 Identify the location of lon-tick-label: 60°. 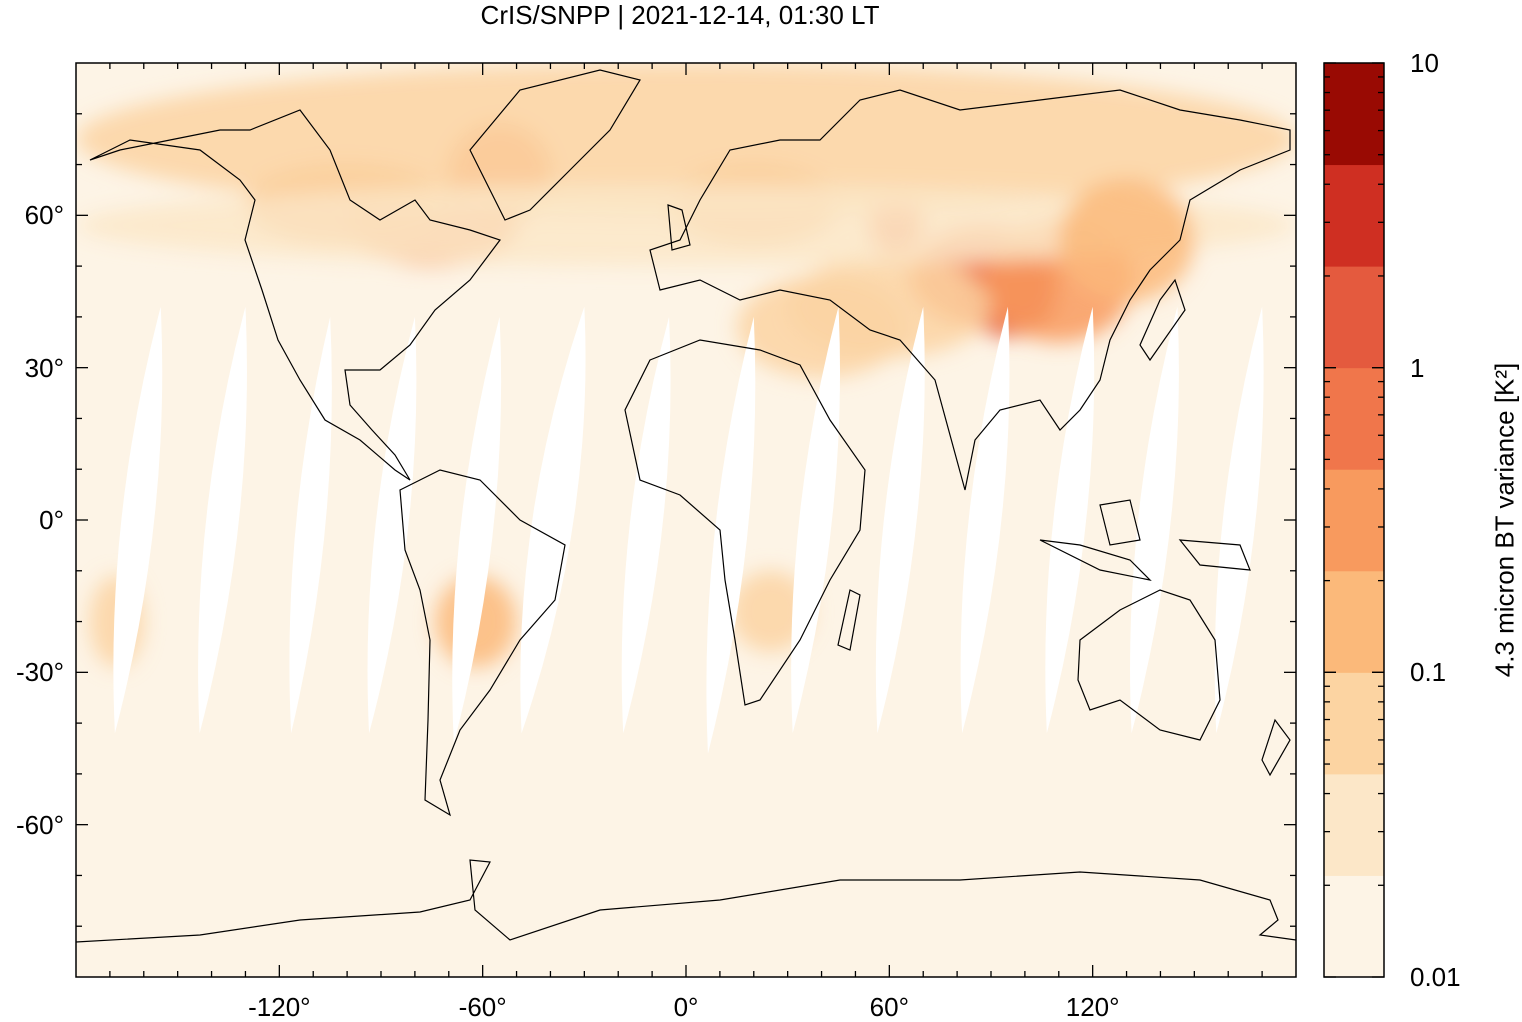
(889, 1007).